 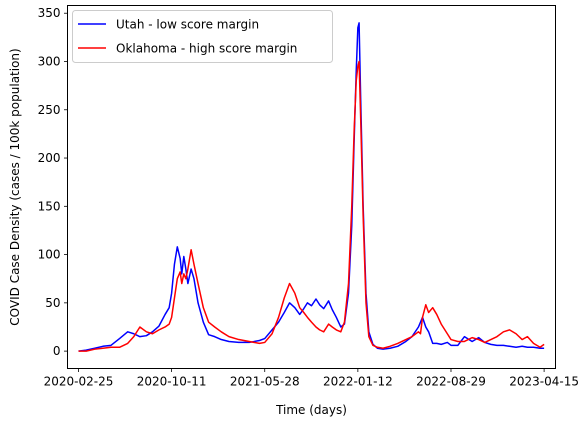 What do you see at coordinates (358, 382) in the screenshot?
I see `x-tick-label: 2022-01-12` at bounding box center [358, 382].